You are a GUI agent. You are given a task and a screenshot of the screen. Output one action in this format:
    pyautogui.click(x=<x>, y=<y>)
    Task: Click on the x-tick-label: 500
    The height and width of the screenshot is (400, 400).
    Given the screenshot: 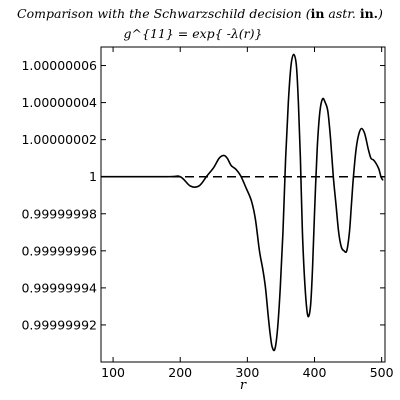 What is the action you would take?
    pyautogui.click(x=382, y=372)
    